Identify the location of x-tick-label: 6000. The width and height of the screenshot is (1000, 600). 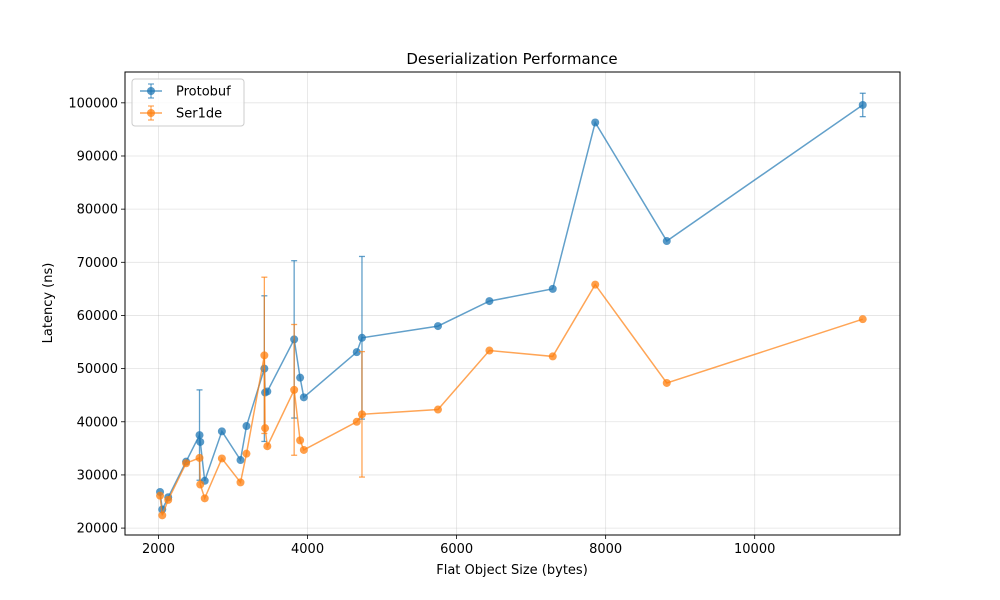
(456, 549).